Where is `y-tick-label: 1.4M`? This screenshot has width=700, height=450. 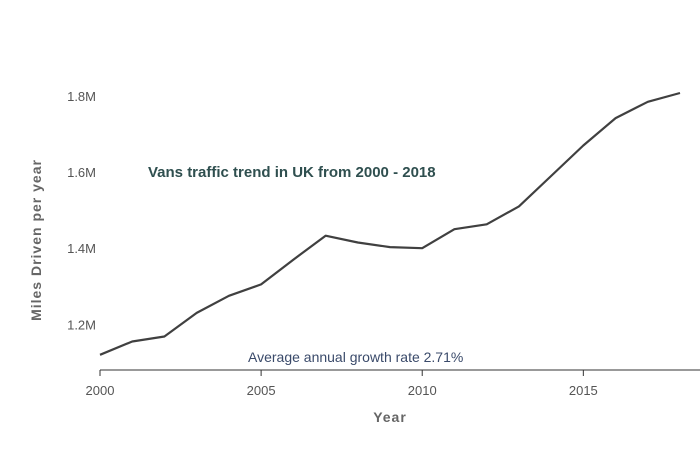
y-tick-label: 1.4M is located at coordinates (81, 248).